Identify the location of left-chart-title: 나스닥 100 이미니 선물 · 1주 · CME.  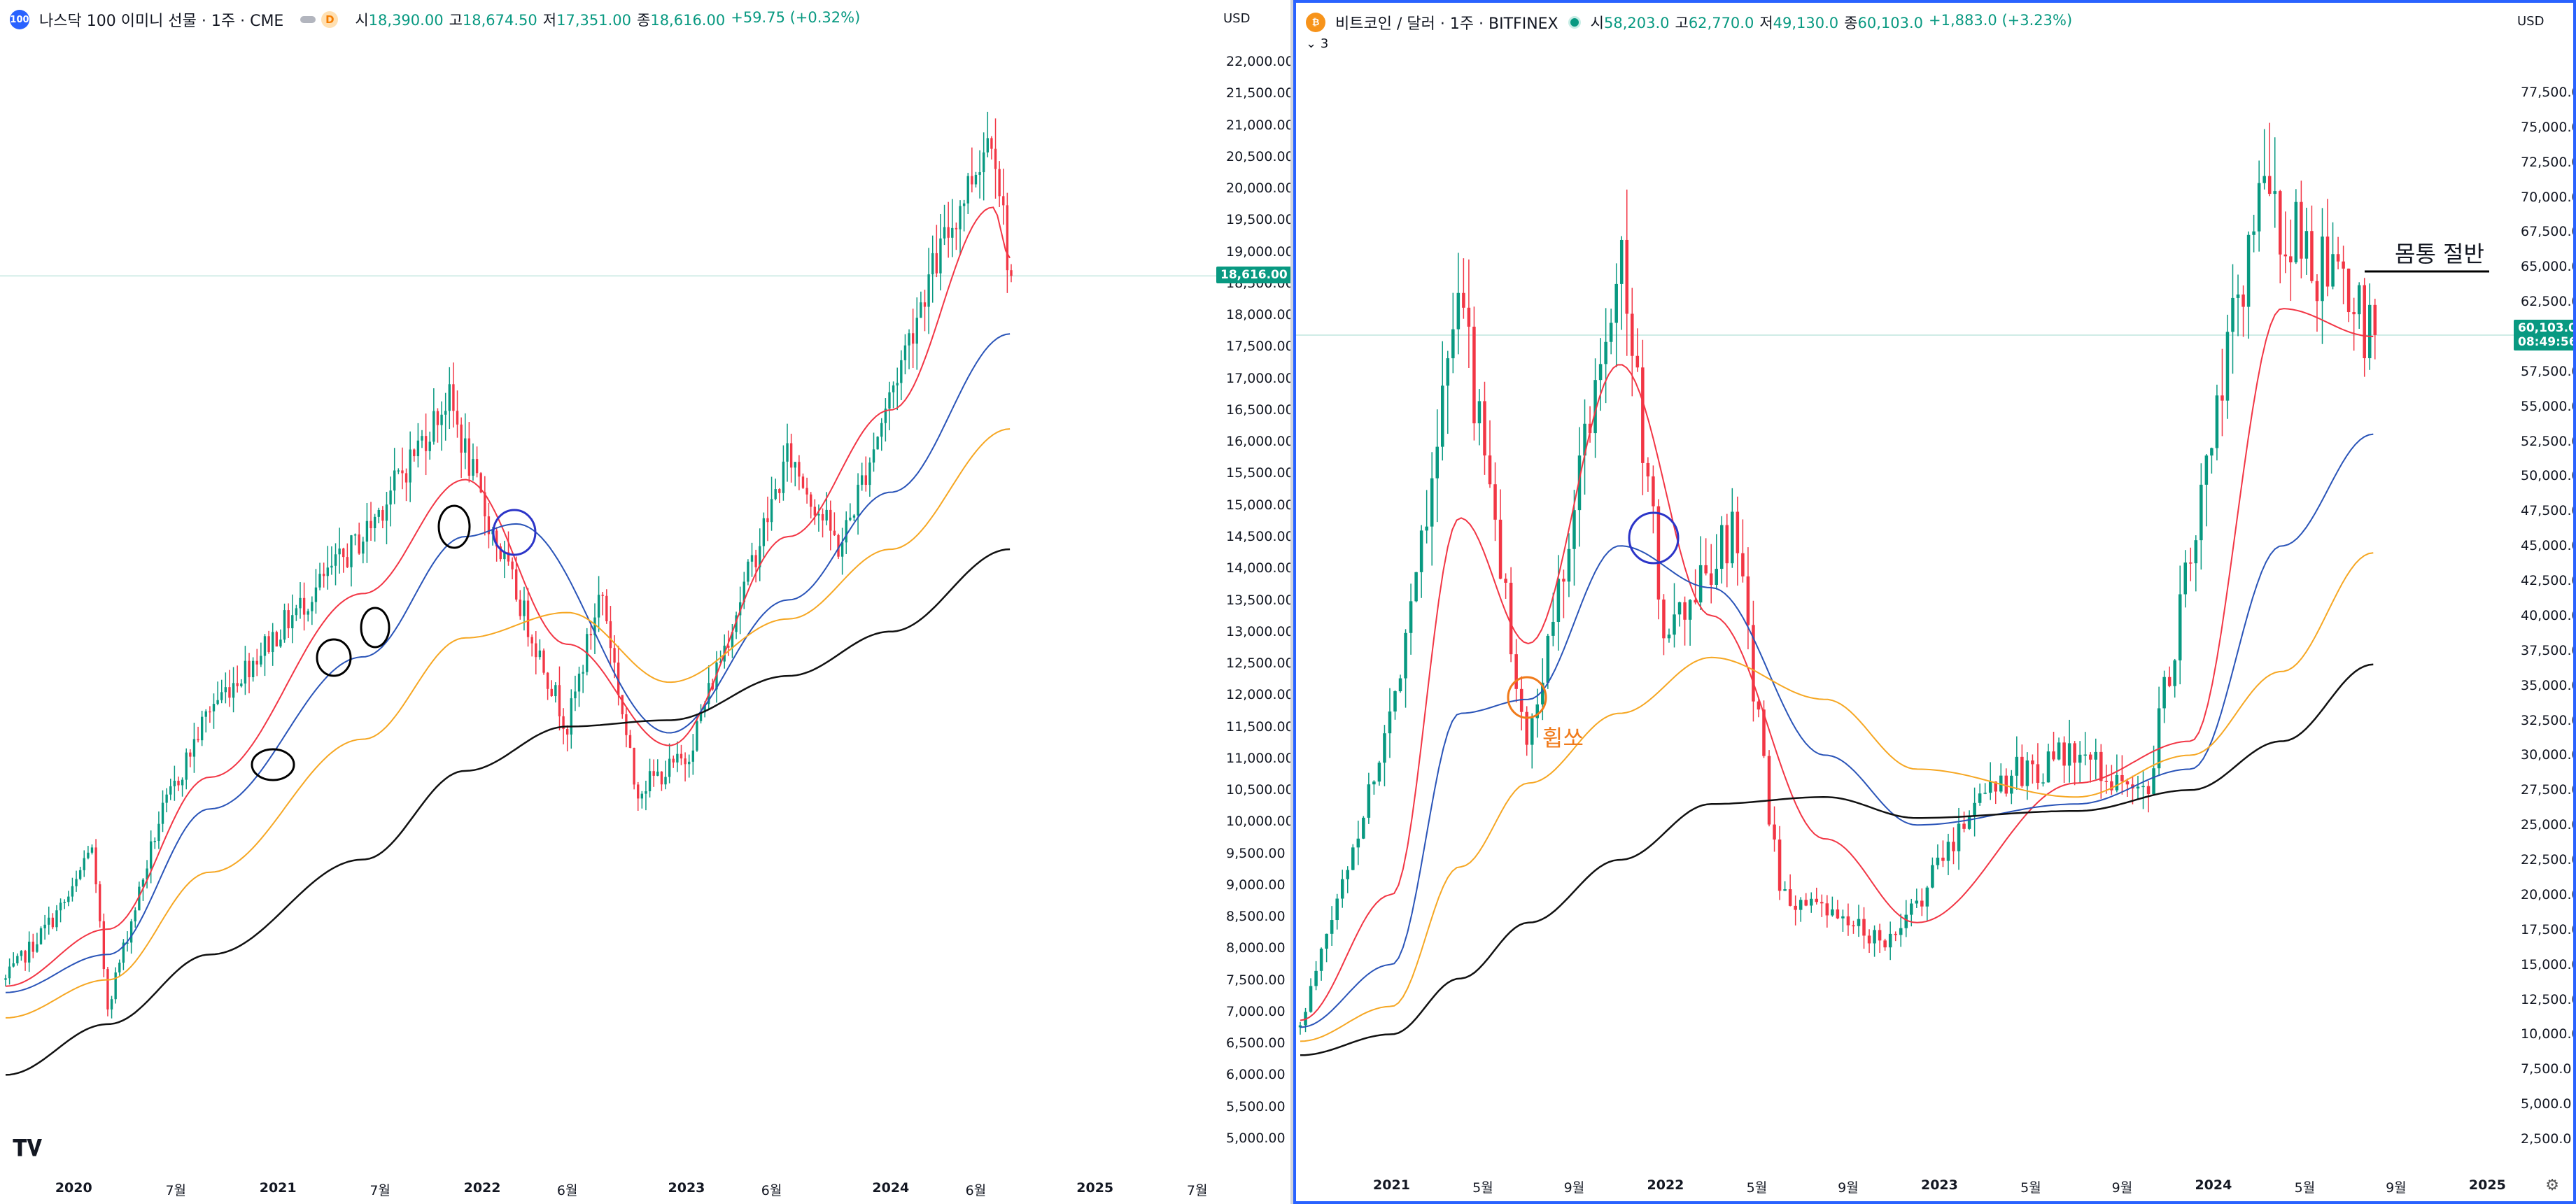
(161, 21).